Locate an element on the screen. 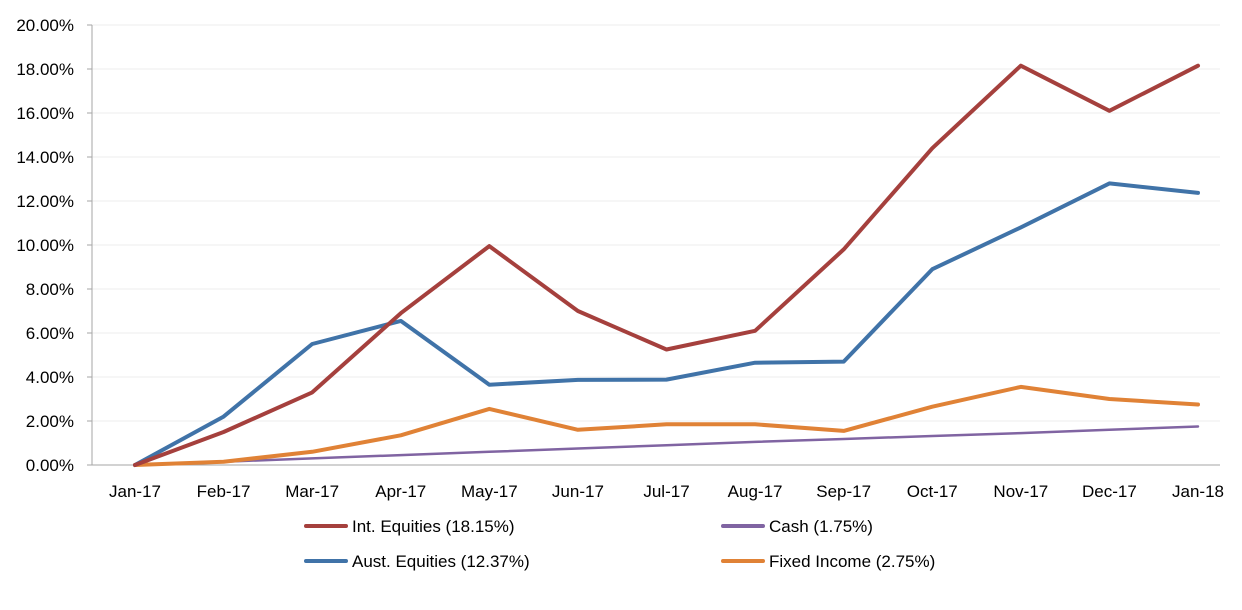  y-tick-label: 4.00% is located at coordinates (50, 377).